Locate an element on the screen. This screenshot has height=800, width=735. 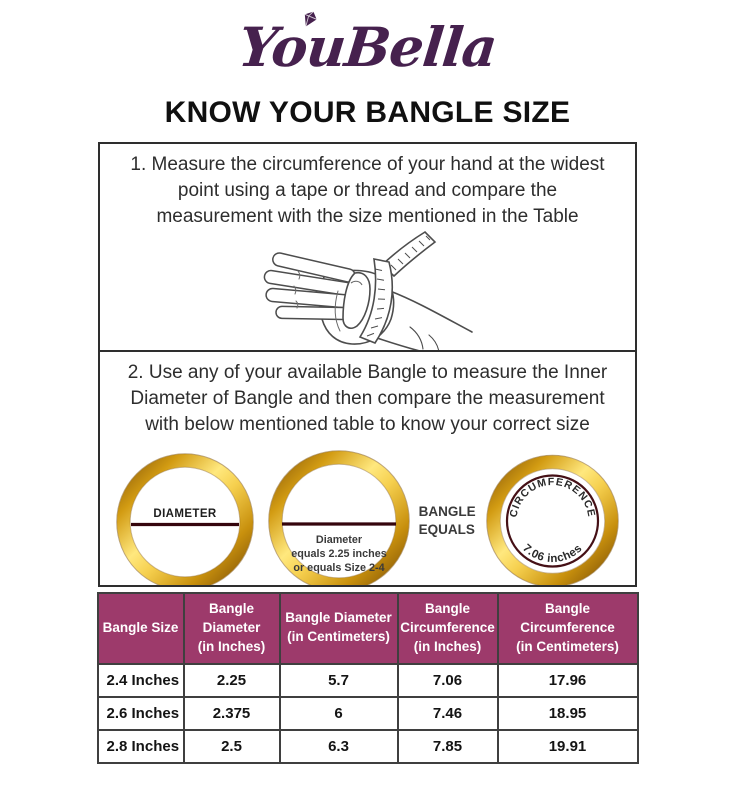
ring2-line3: or equals Size 2-4 is located at coordinates (339, 568).